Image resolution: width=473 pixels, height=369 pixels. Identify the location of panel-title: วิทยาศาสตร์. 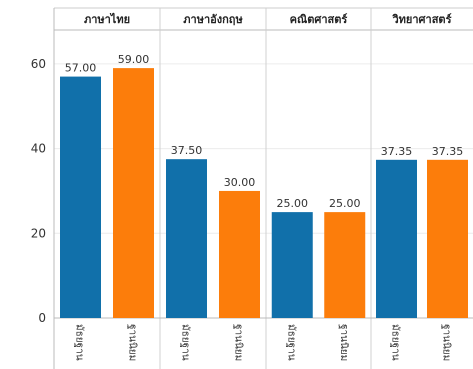
(422, 19).